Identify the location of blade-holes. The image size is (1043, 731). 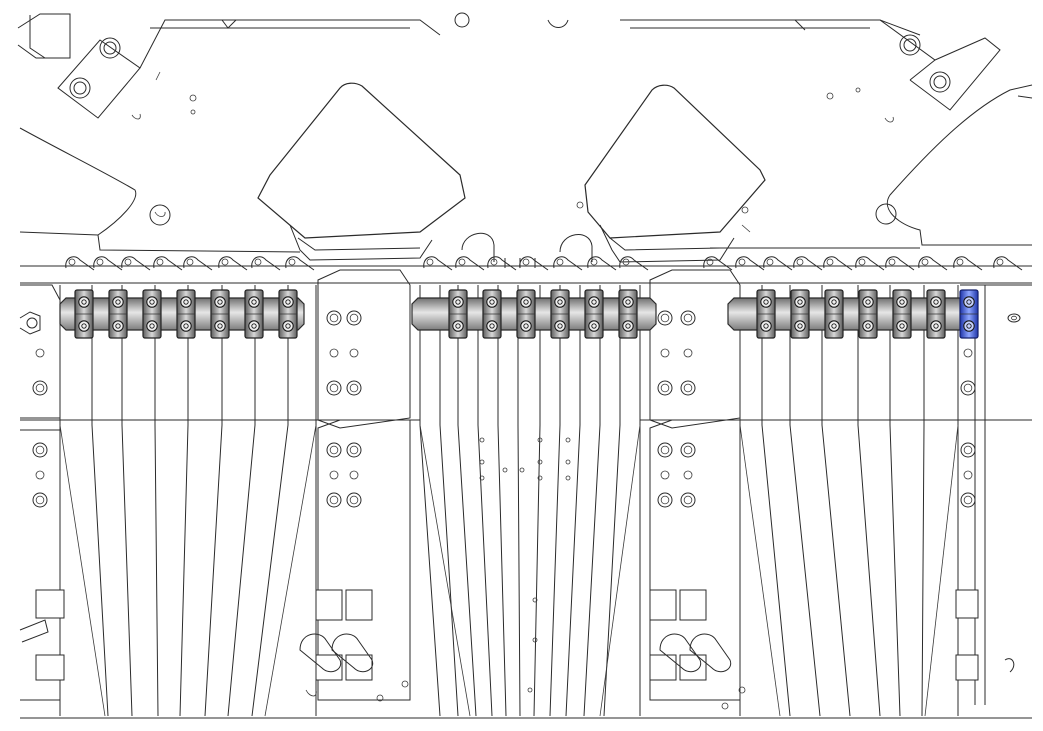
(525, 565).